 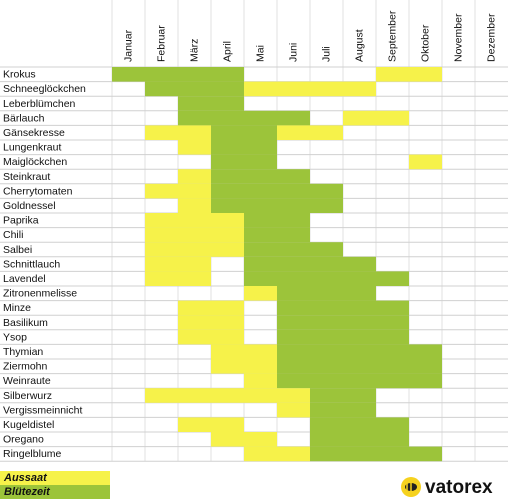 I want to click on row-label: Salbei, so click(x=17, y=250).